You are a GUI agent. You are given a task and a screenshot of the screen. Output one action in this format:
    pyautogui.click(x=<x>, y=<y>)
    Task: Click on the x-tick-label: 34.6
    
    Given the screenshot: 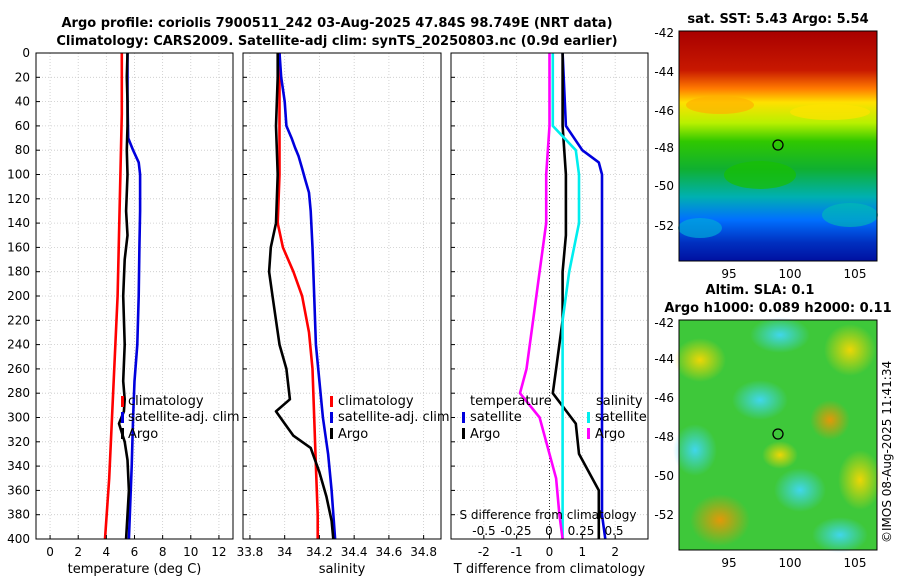 What is the action you would take?
    pyautogui.click(x=389, y=552)
    